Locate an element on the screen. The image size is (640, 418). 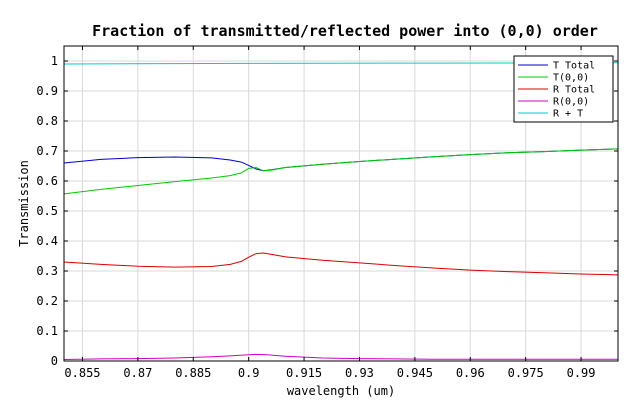
y-tick-label: 0.1 is located at coordinates (47, 331).